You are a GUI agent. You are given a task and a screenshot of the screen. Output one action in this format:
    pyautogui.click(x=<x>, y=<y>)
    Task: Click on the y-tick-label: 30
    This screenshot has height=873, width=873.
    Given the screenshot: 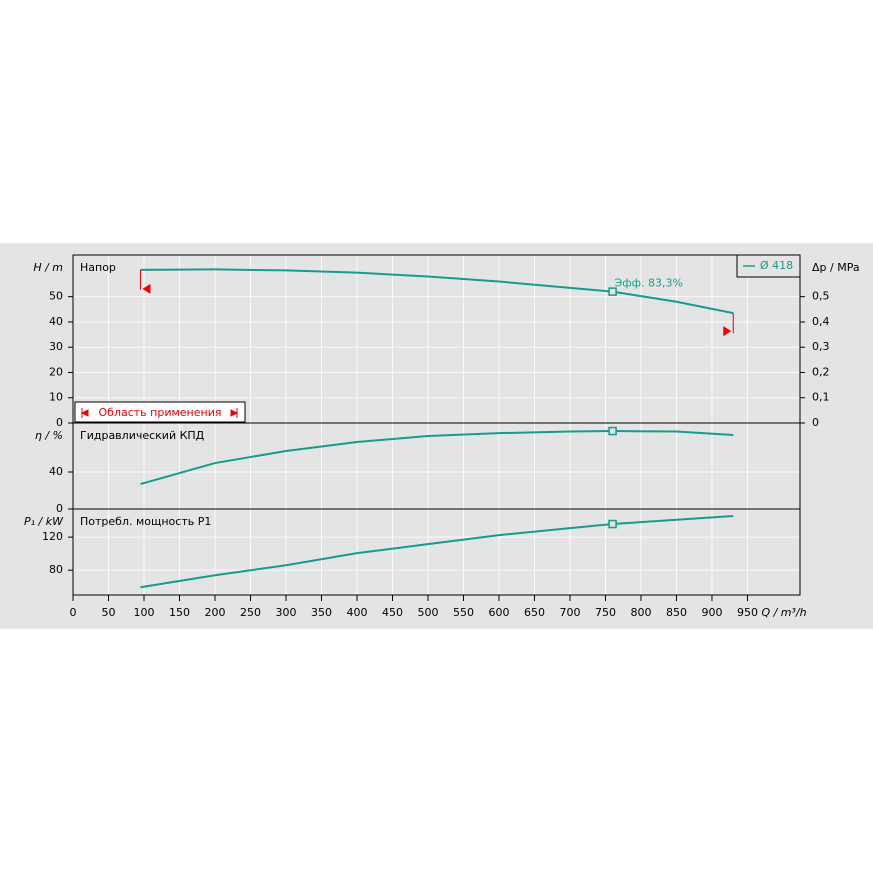 What is the action you would take?
    pyautogui.click(x=56, y=346)
    